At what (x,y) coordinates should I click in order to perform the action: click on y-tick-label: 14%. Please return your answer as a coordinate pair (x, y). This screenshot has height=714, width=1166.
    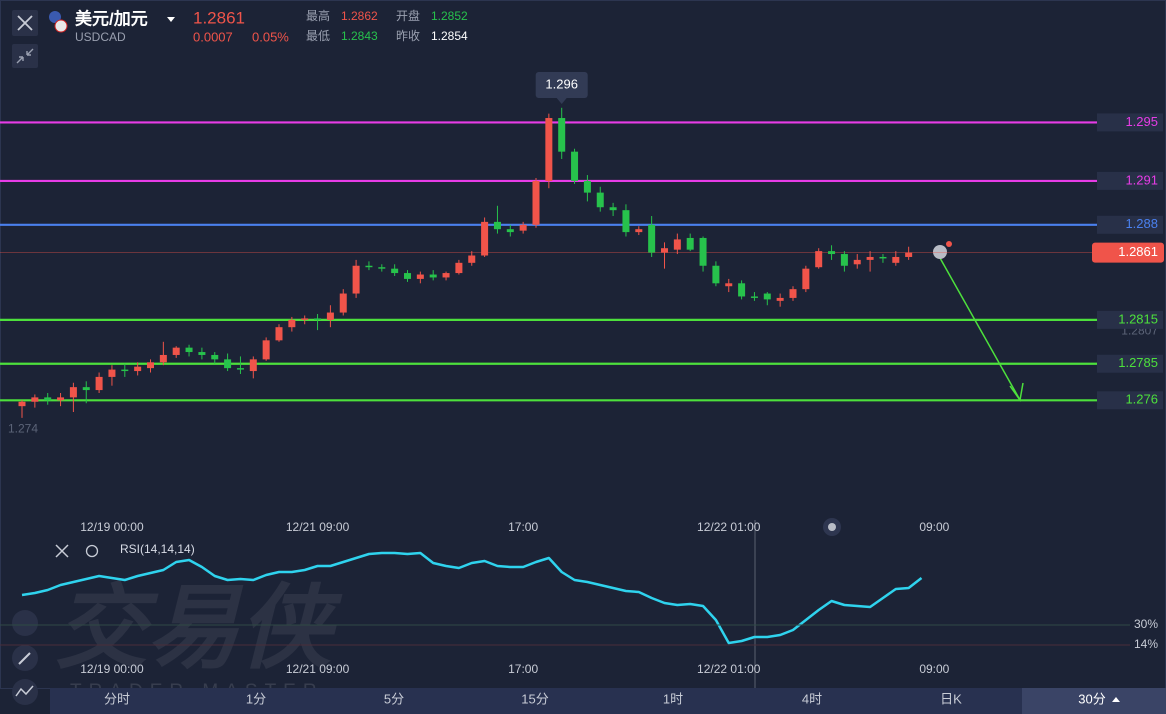
    Looking at the image, I should click on (1146, 644).